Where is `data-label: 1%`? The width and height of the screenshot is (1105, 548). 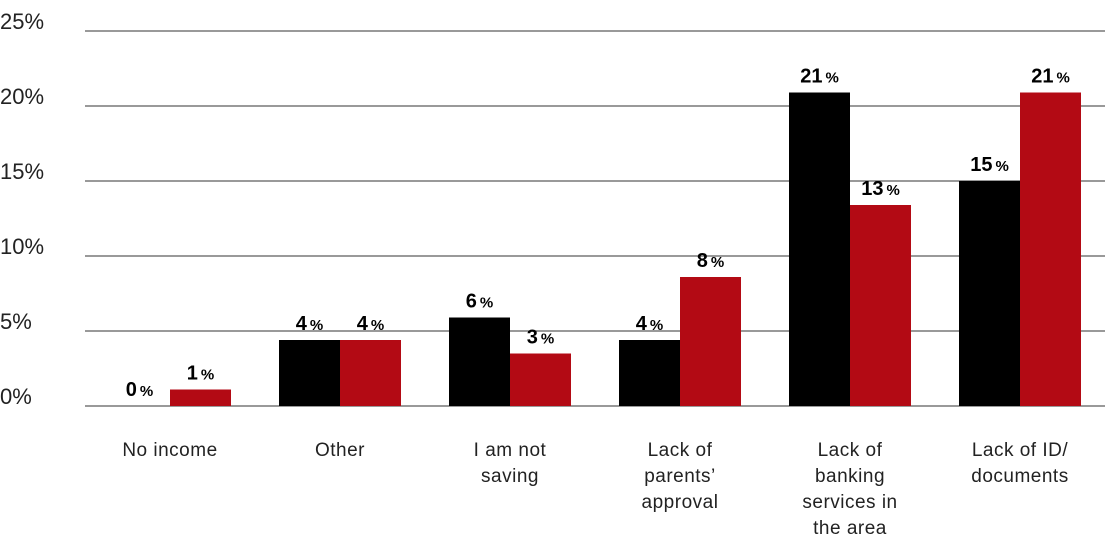 data-label: 1% is located at coordinates (200, 374).